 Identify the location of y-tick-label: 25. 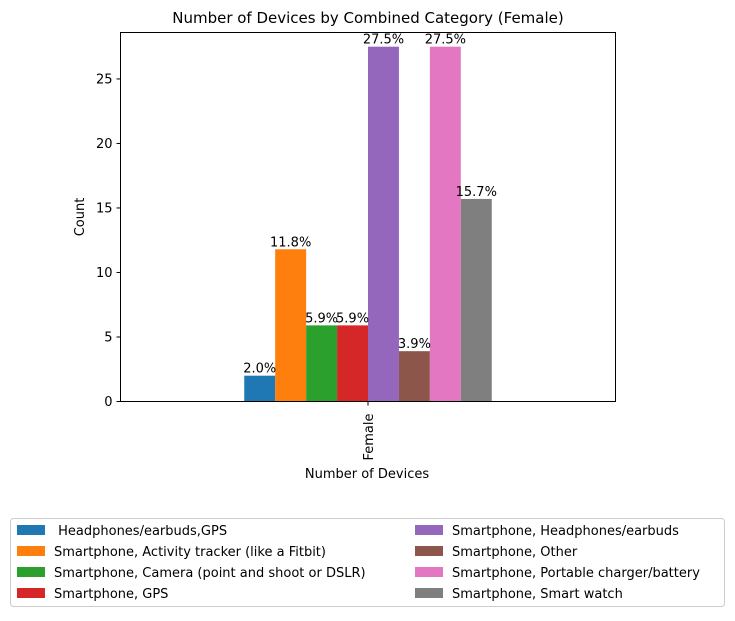
(104, 79).